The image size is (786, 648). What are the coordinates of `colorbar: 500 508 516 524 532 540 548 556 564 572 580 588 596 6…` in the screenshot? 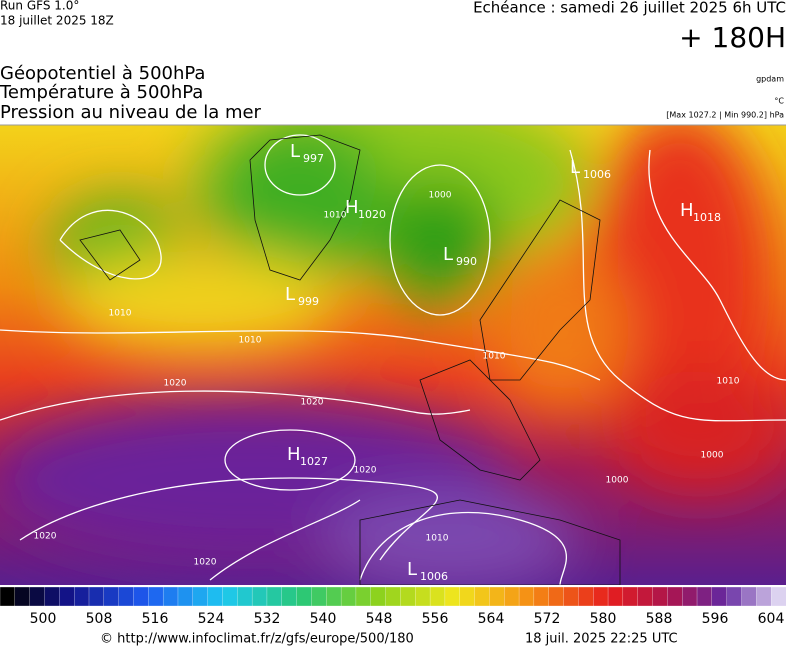 It's located at (393, 606).